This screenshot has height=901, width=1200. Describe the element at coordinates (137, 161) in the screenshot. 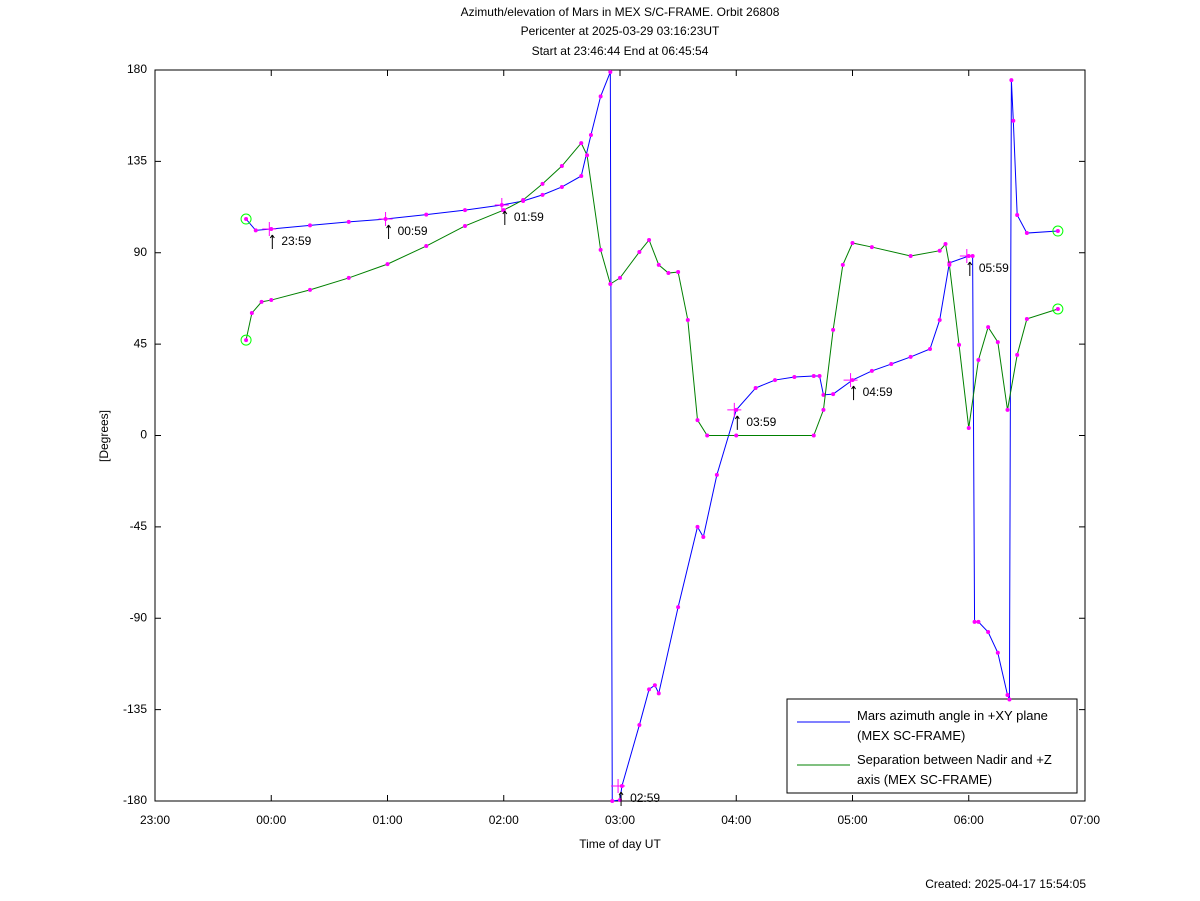

I see `y-tick-label: 135` at that location.